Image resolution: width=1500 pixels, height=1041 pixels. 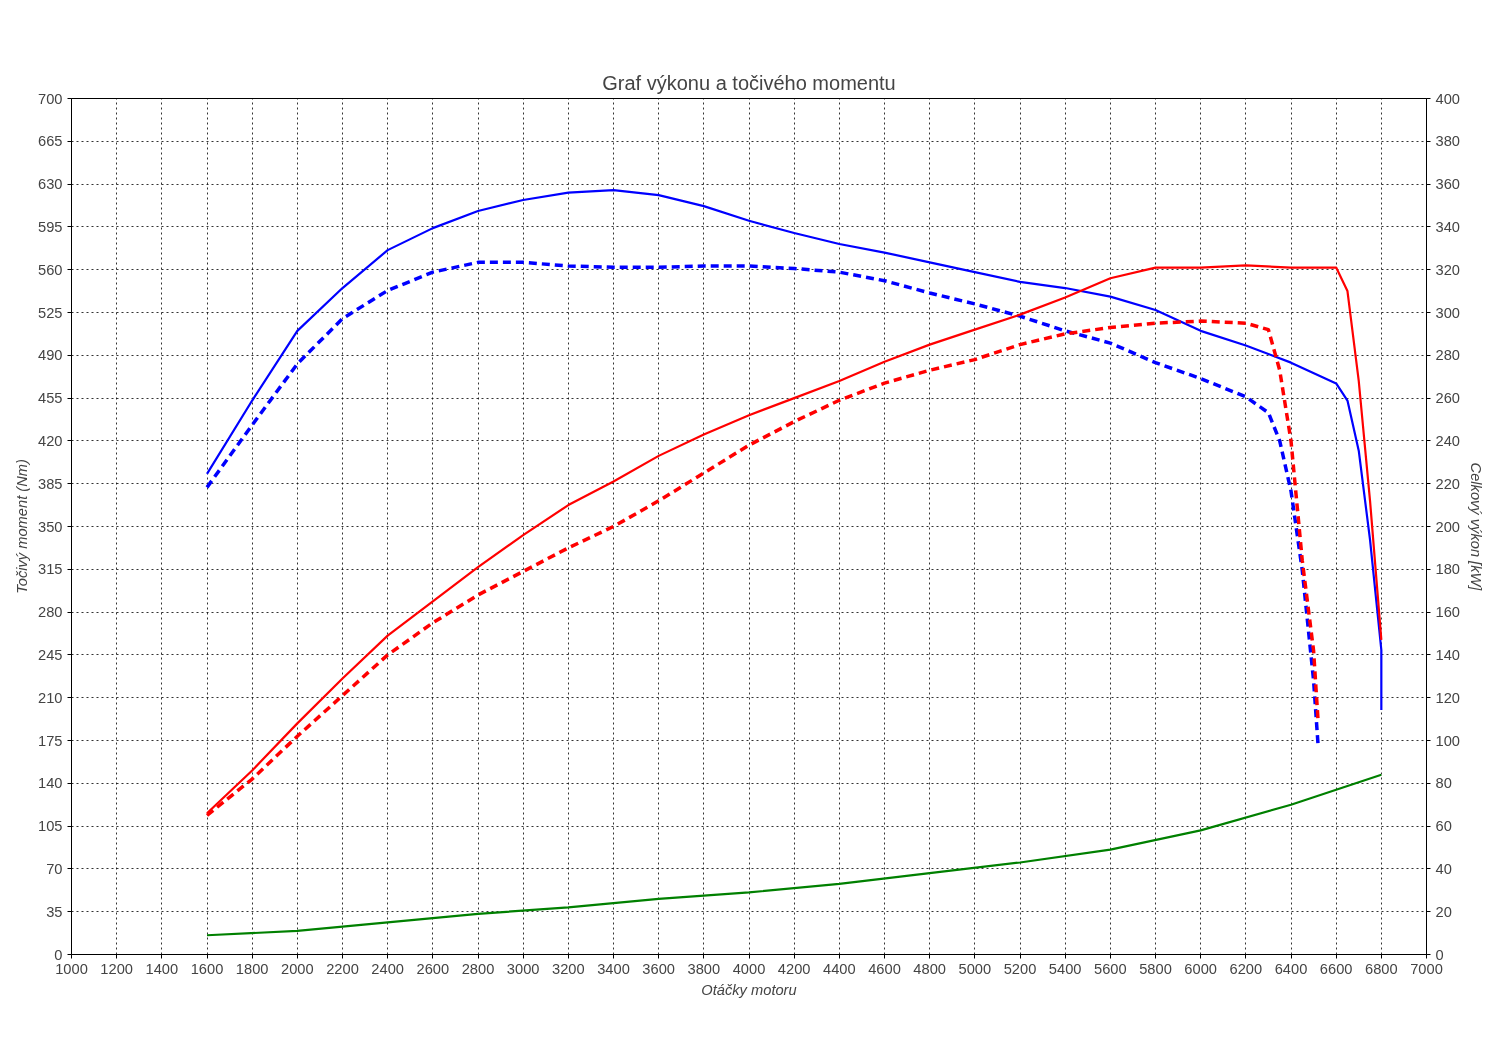 What do you see at coordinates (50, 569) in the screenshot?
I see `y-tick-label: 315` at bounding box center [50, 569].